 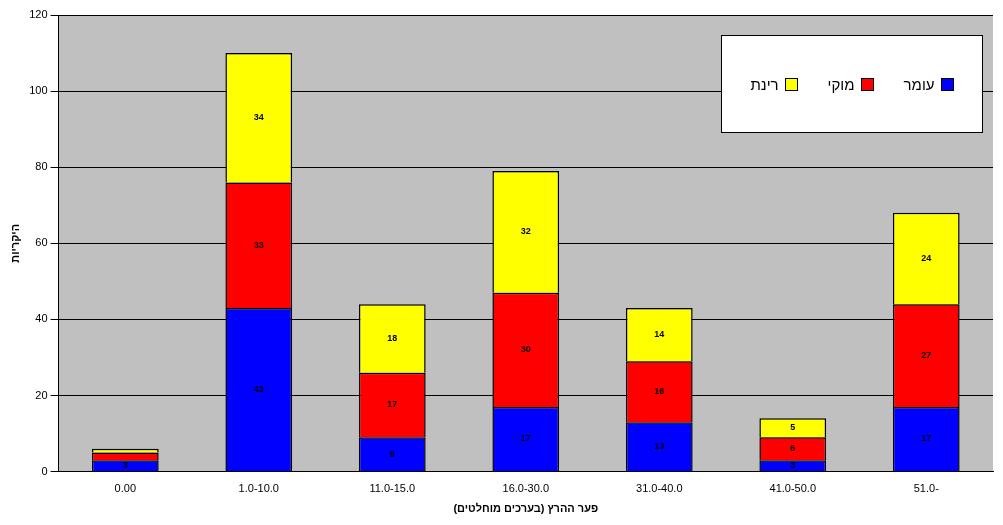 I want to click on data-label: 5, so click(x=793, y=427).